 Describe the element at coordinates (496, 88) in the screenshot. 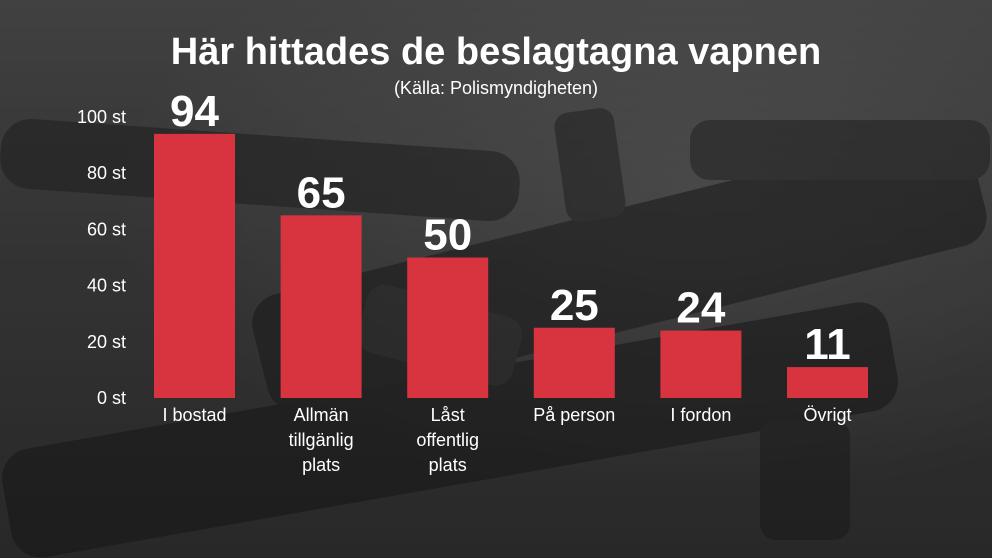

I see `chart-subtitle: (Källa: Polismyndigheten)` at that location.